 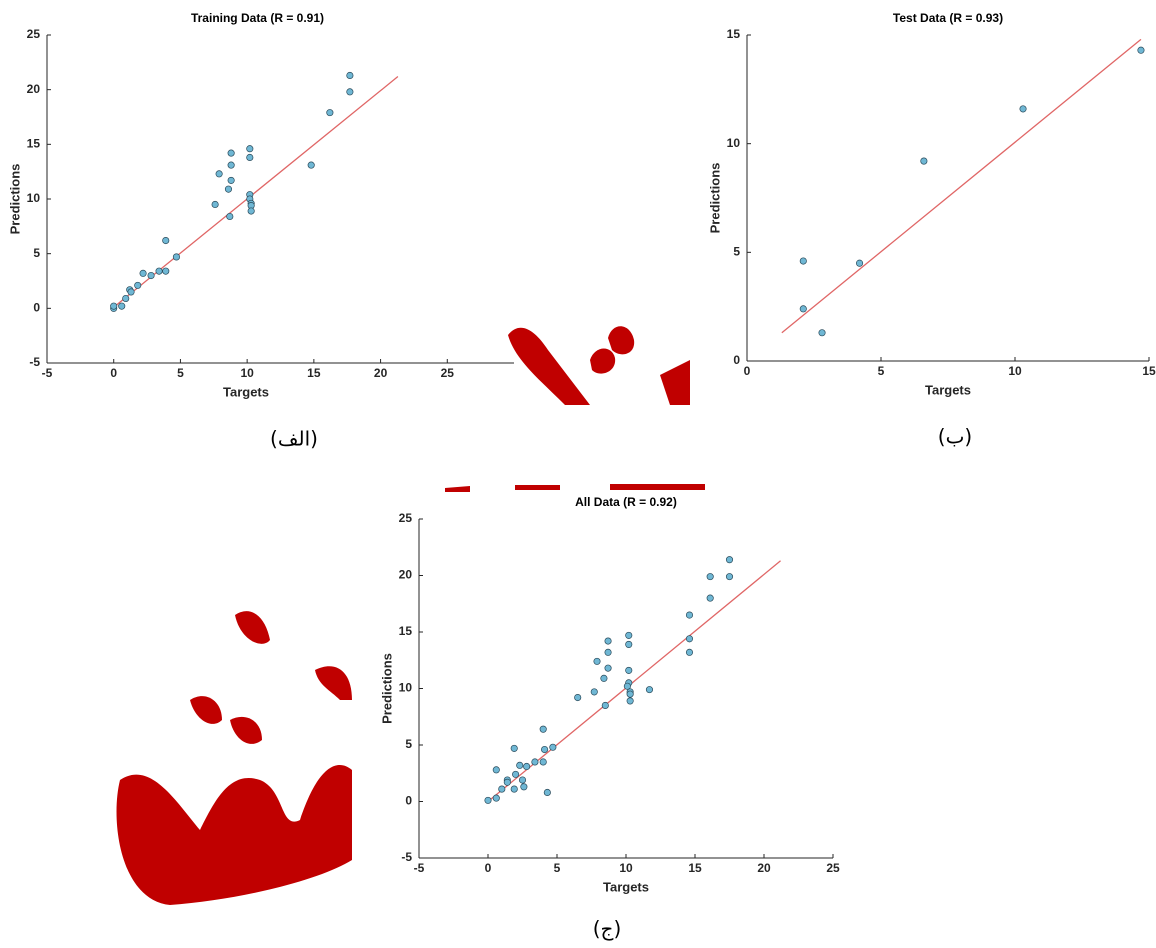 I want to click on y-tick-label: 20, so click(x=406, y=575).